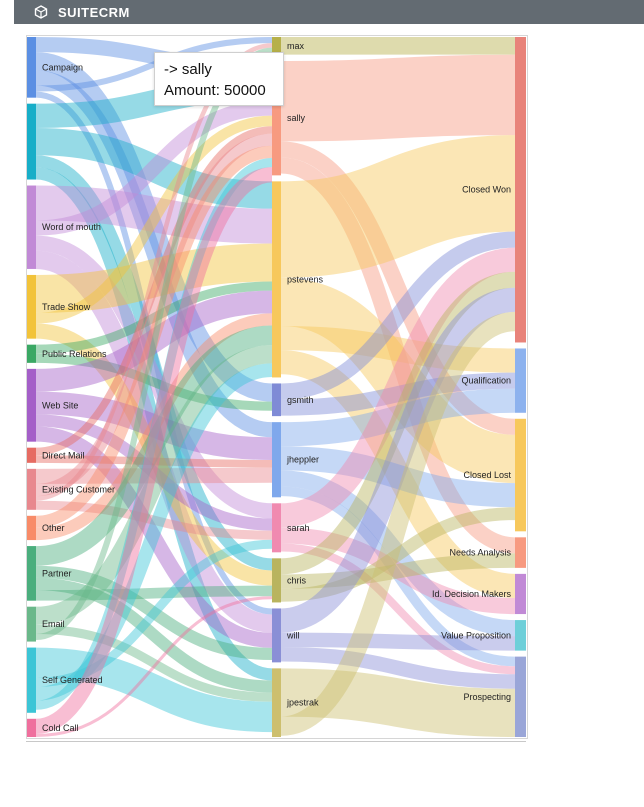  I want to click on node-label: jpestrak, so click(302, 703).